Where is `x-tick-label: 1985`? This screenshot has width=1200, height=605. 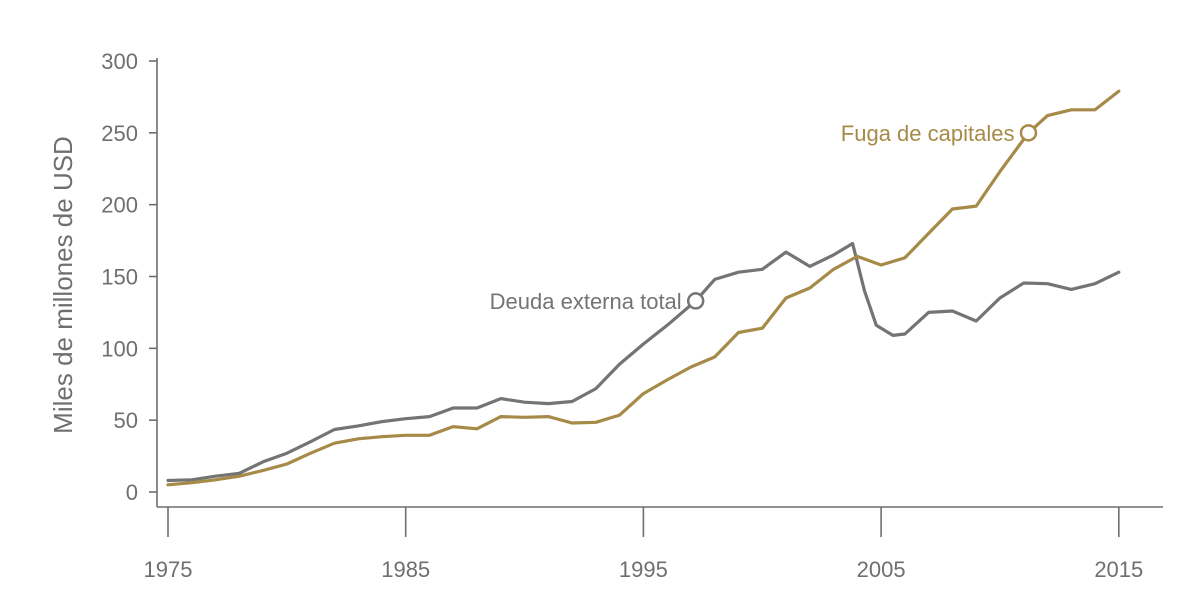 x-tick-label: 1985 is located at coordinates (405, 569).